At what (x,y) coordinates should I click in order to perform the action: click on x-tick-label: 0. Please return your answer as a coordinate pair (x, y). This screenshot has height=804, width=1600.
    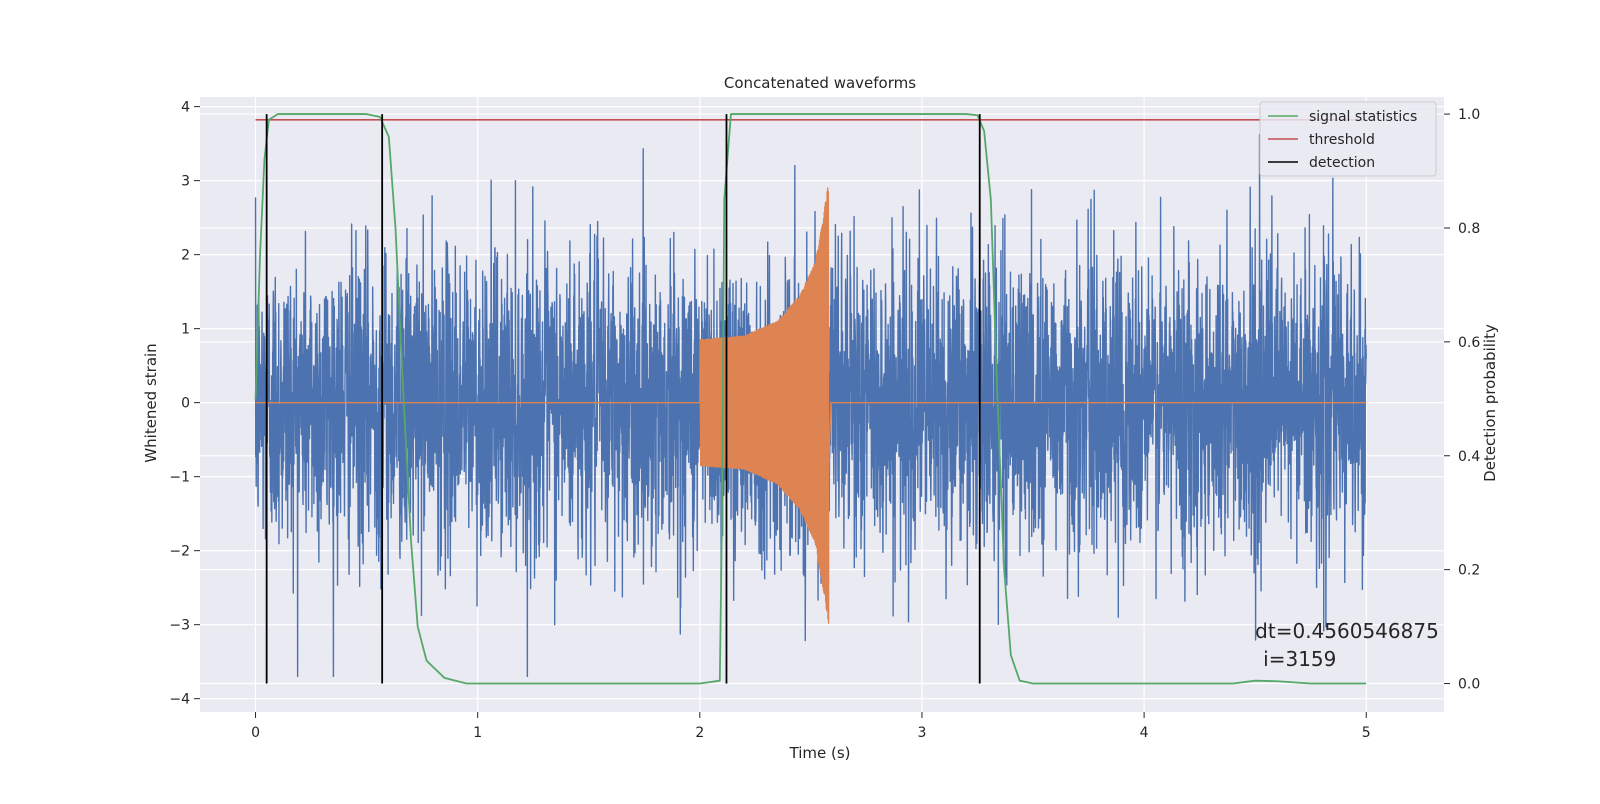
    Looking at the image, I should click on (255, 733).